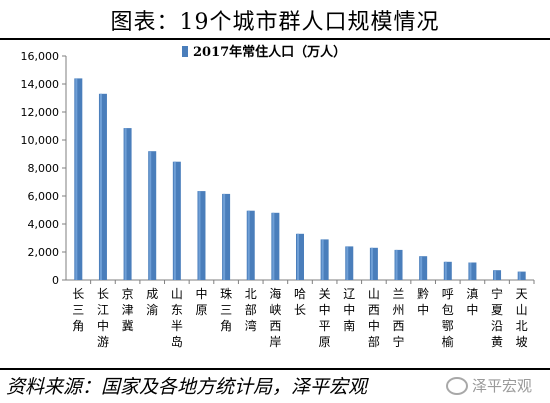  What do you see at coordinates (275, 39) in the screenshot?
I see `title-divider` at bounding box center [275, 39].